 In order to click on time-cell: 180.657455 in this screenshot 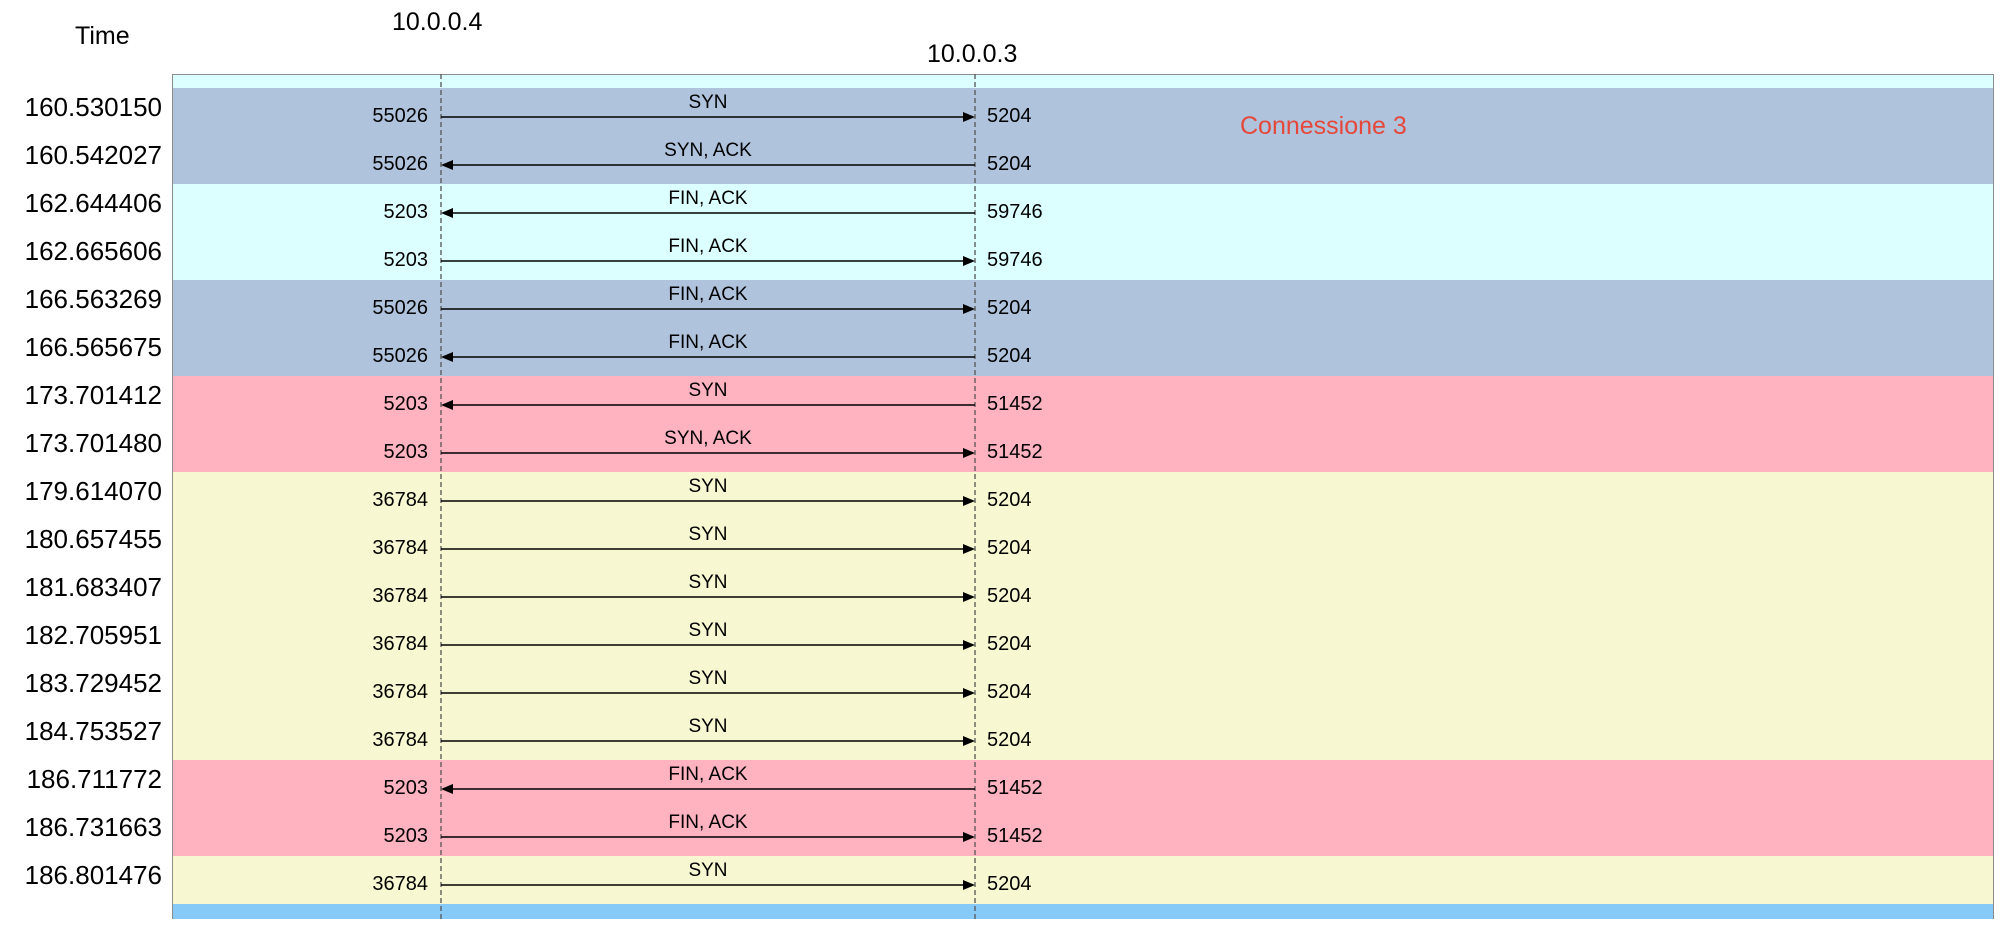, I will do `click(93, 539)`.